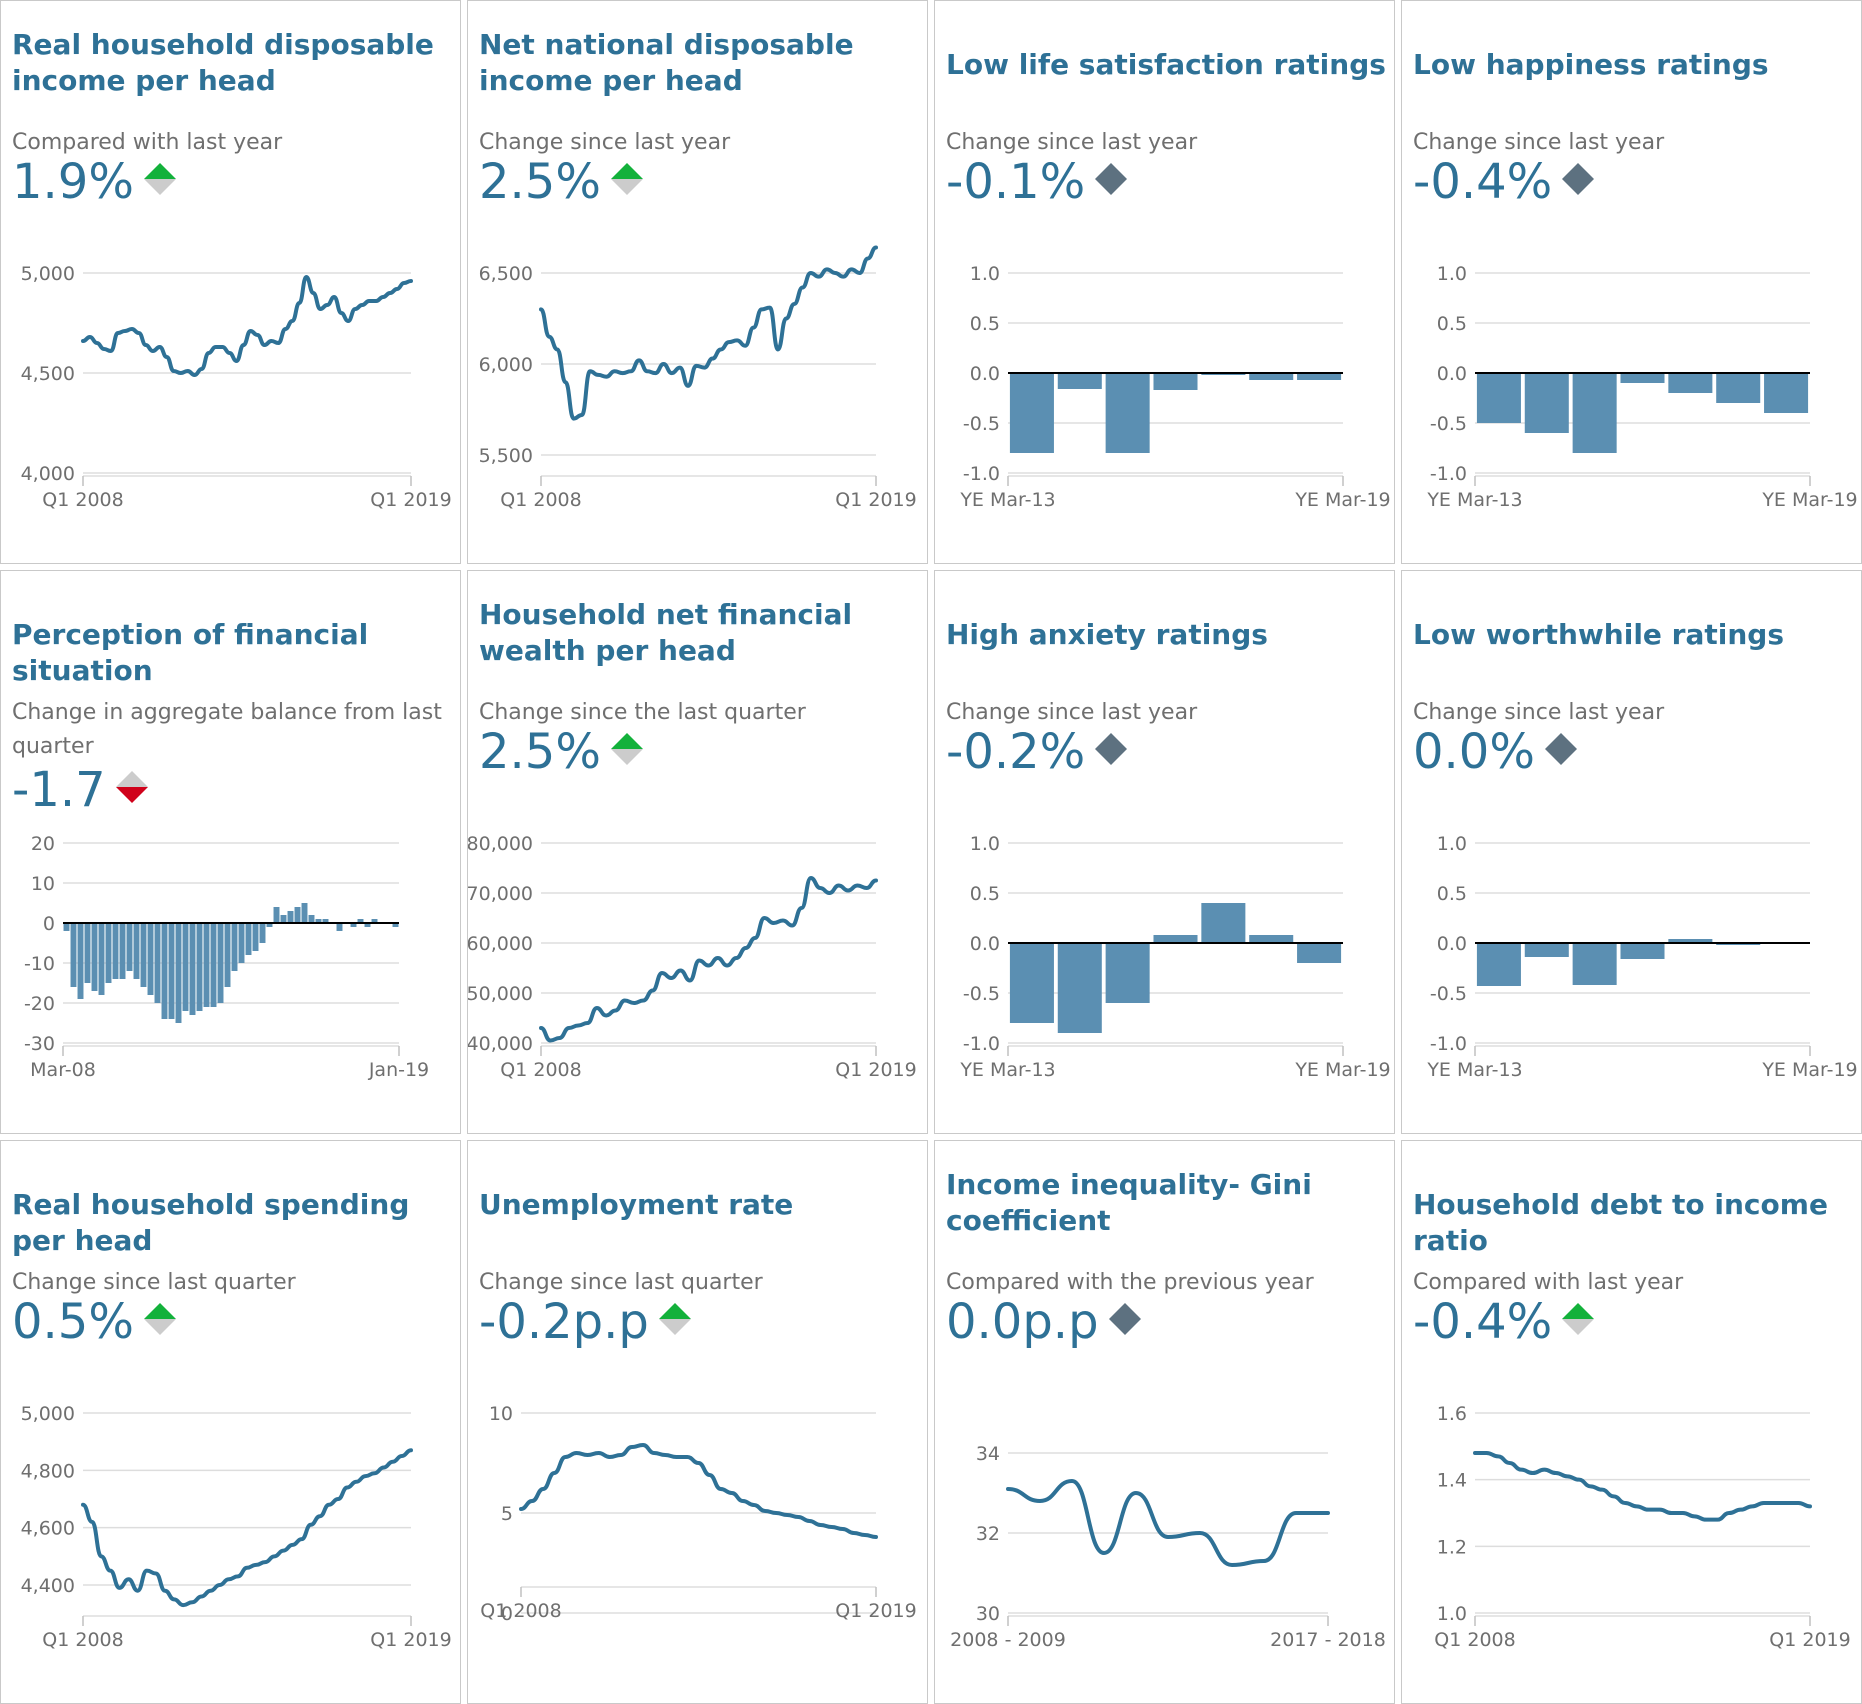 The image size is (1862, 1704). Describe the element at coordinates (1328, 1640) in the screenshot. I see `x-tick-label: 2017 - 2018` at that location.